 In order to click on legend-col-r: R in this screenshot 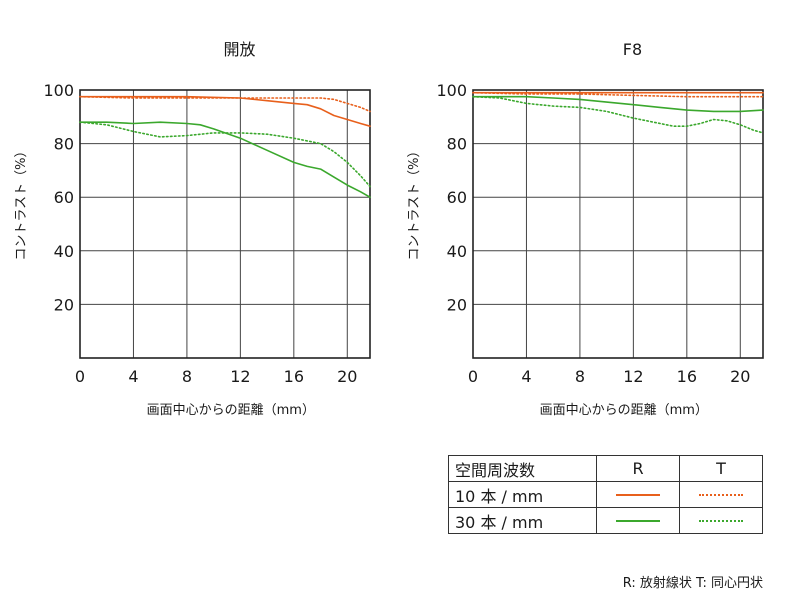, I will do `click(638, 468)`.